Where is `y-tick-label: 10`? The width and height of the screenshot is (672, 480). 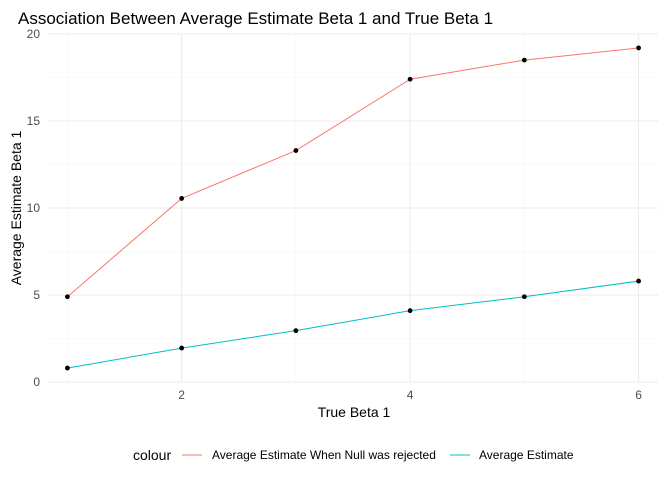
y-tick-label: 10 is located at coordinates (34, 208).